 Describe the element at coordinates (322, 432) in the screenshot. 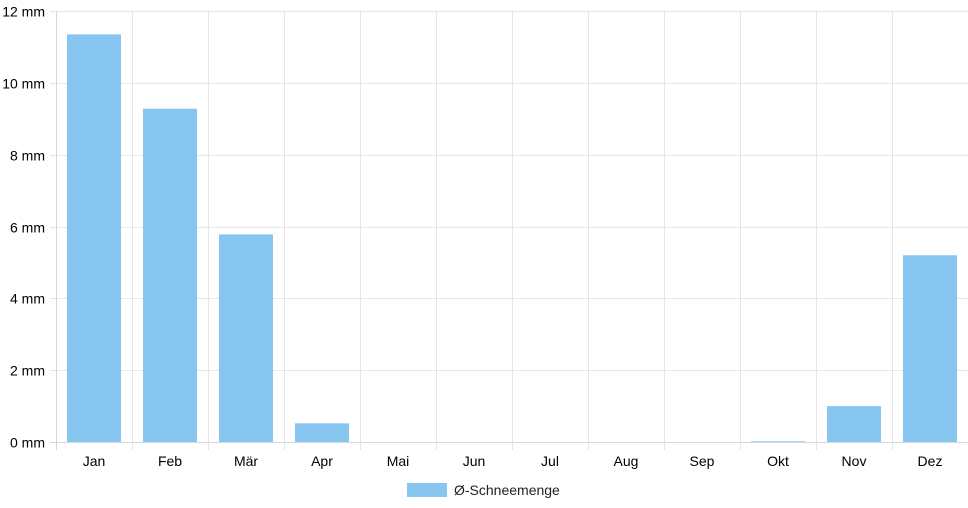

I see `bar-apr` at that location.